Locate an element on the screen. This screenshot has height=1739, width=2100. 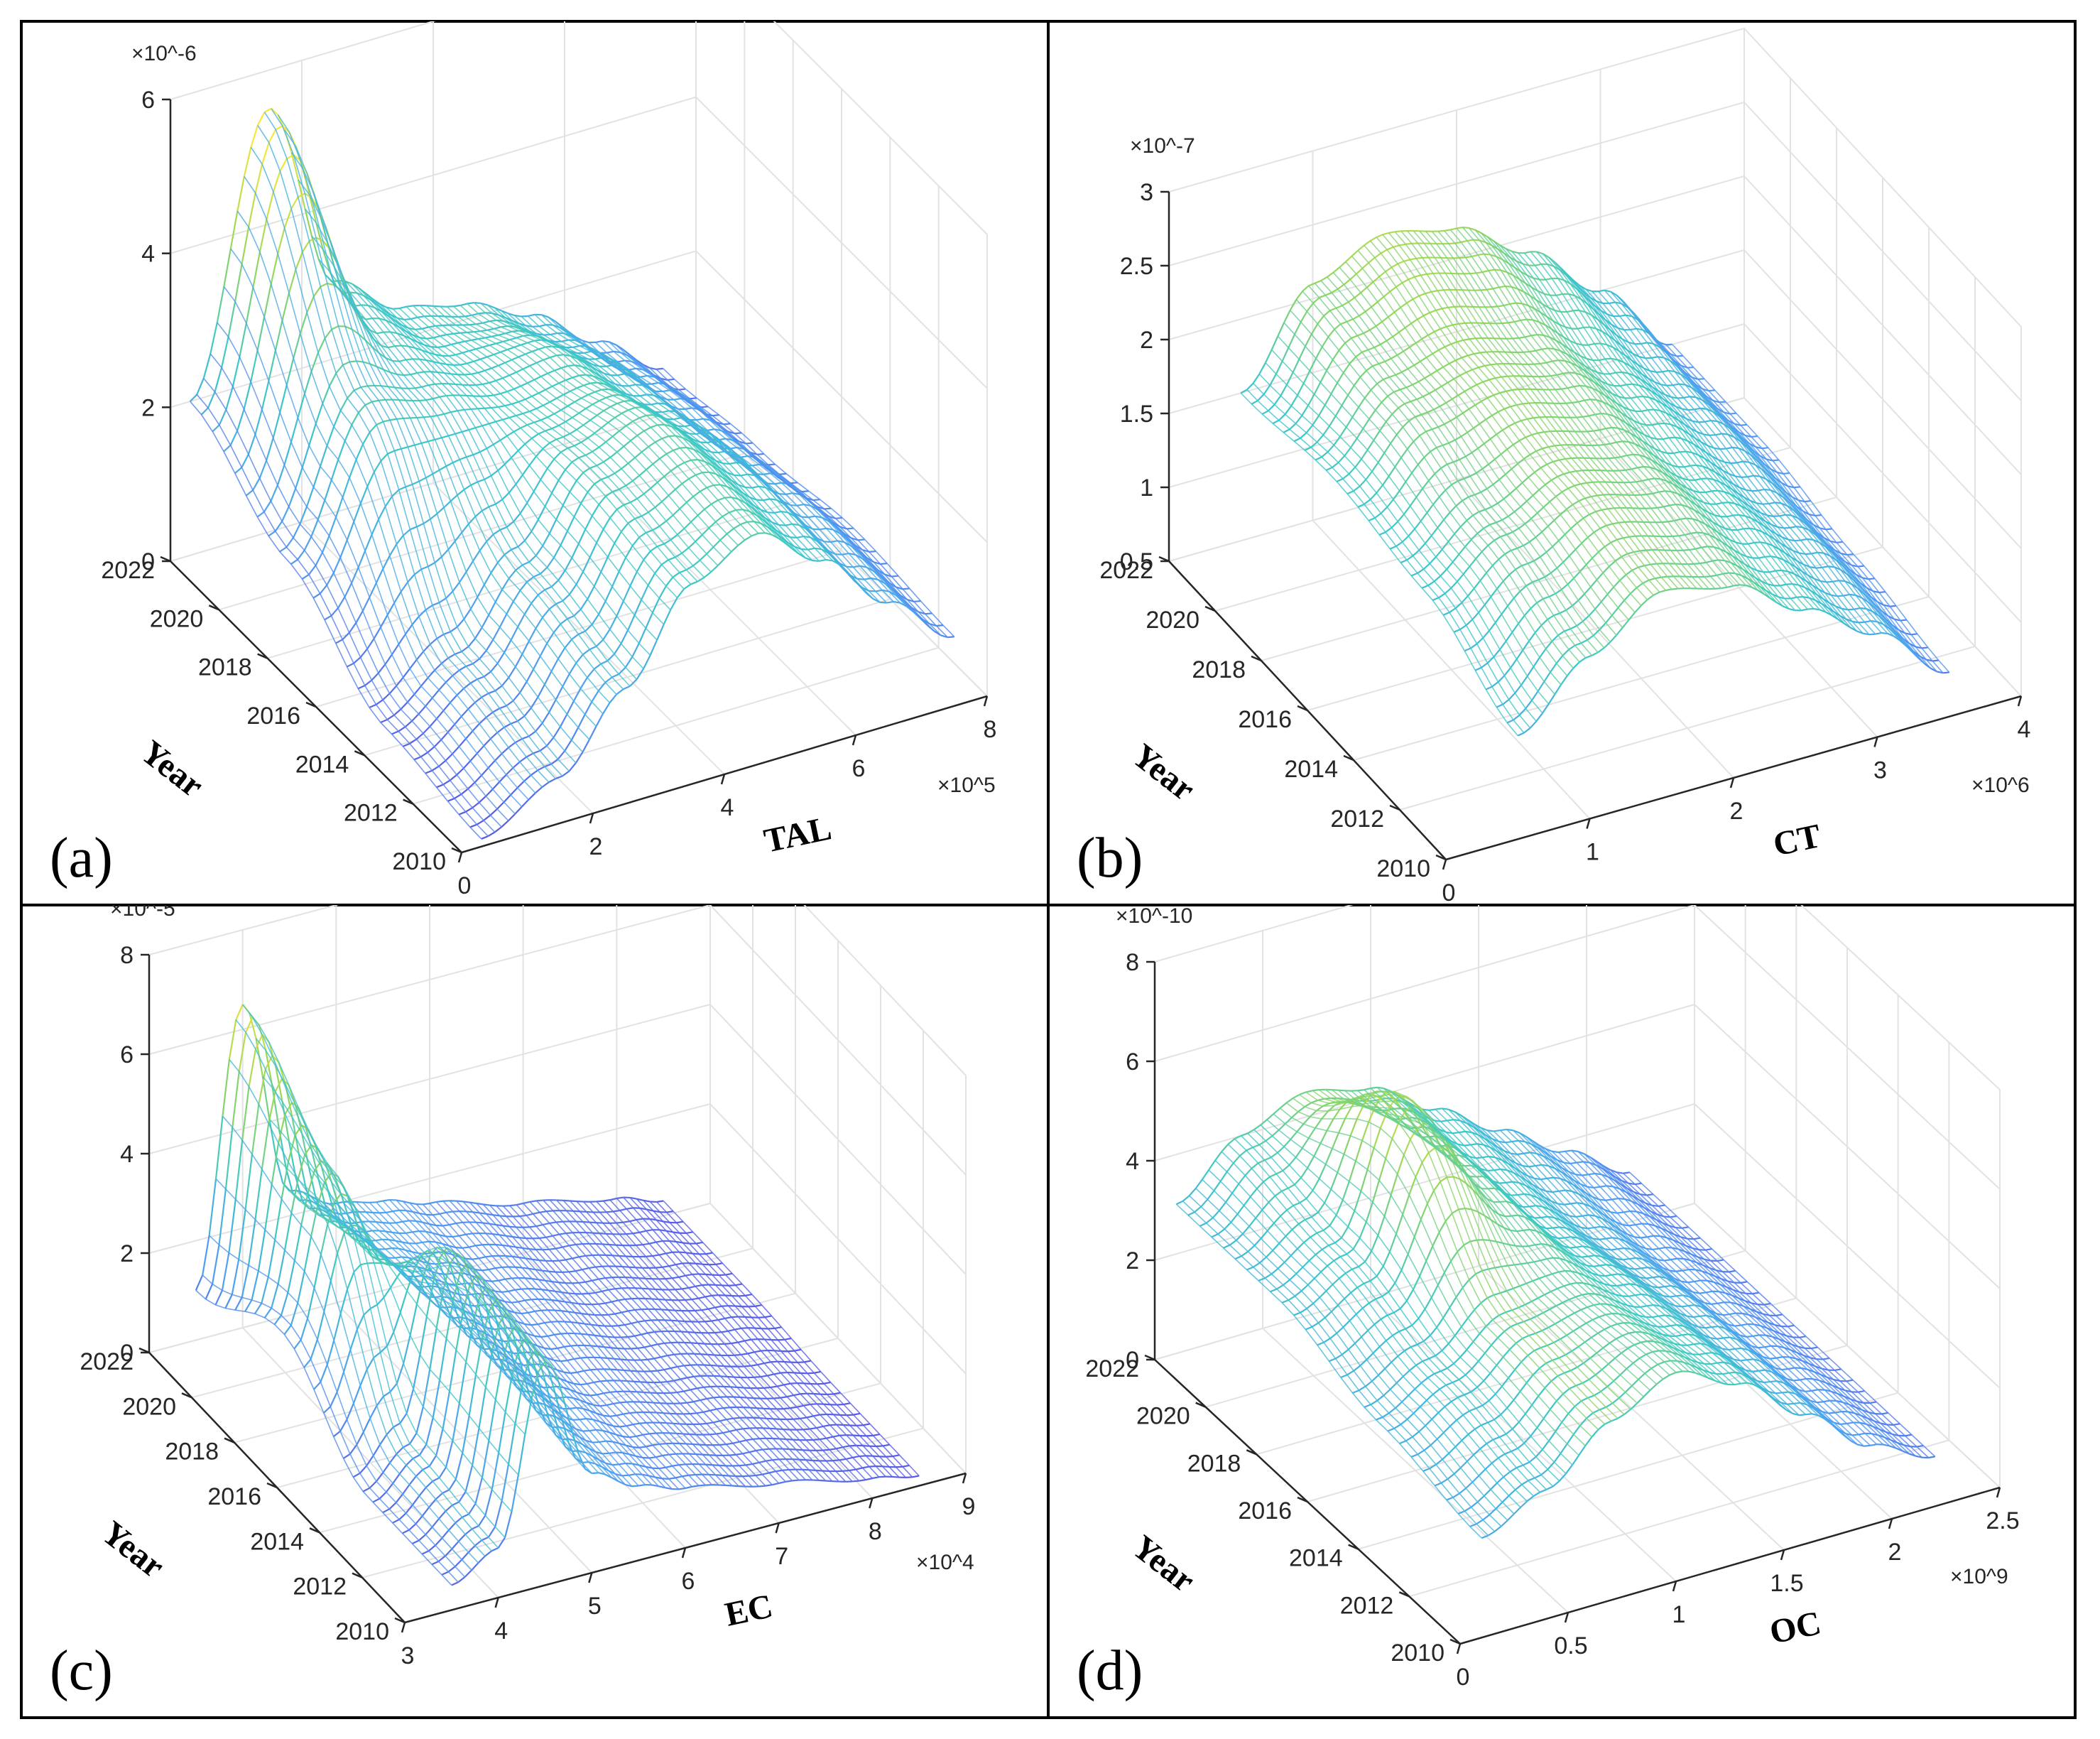
x-tick-label: 6 is located at coordinates (688, 1582).